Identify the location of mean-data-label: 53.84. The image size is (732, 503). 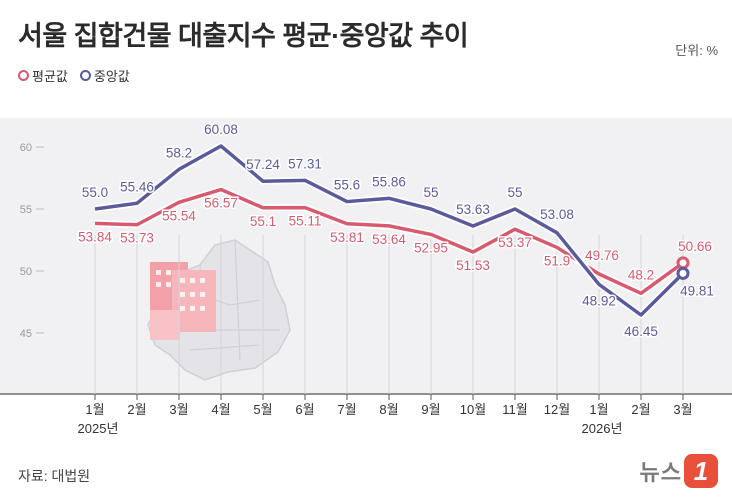
(95, 236).